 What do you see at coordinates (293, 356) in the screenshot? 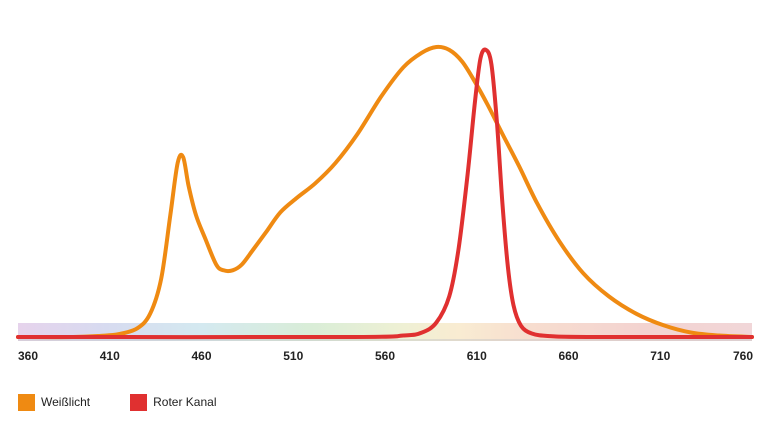
I see `x-tick-label-510: 510` at bounding box center [293, 356].